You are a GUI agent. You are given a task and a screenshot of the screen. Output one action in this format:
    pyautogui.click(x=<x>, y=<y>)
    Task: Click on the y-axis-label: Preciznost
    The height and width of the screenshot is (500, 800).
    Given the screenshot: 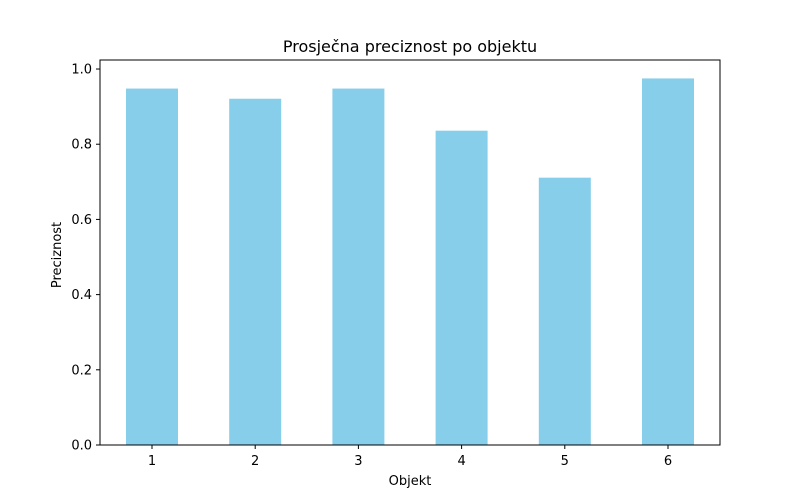 What is the action you would take?
    pyautogui.click(x=57, y=255)
    